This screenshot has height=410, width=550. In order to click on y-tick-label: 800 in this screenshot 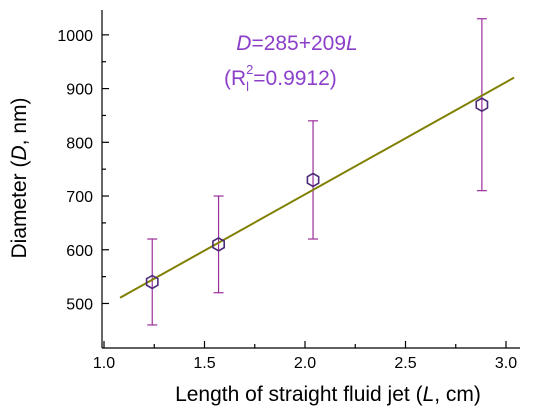, I will do `click(79, 143)`.